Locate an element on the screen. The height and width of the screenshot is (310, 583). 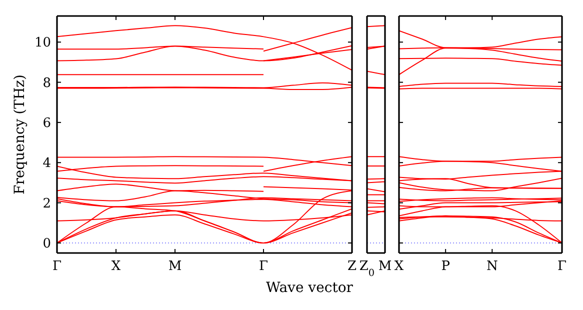
y-axis-title: Frequency (THz) is located at coordinates (20, 134).